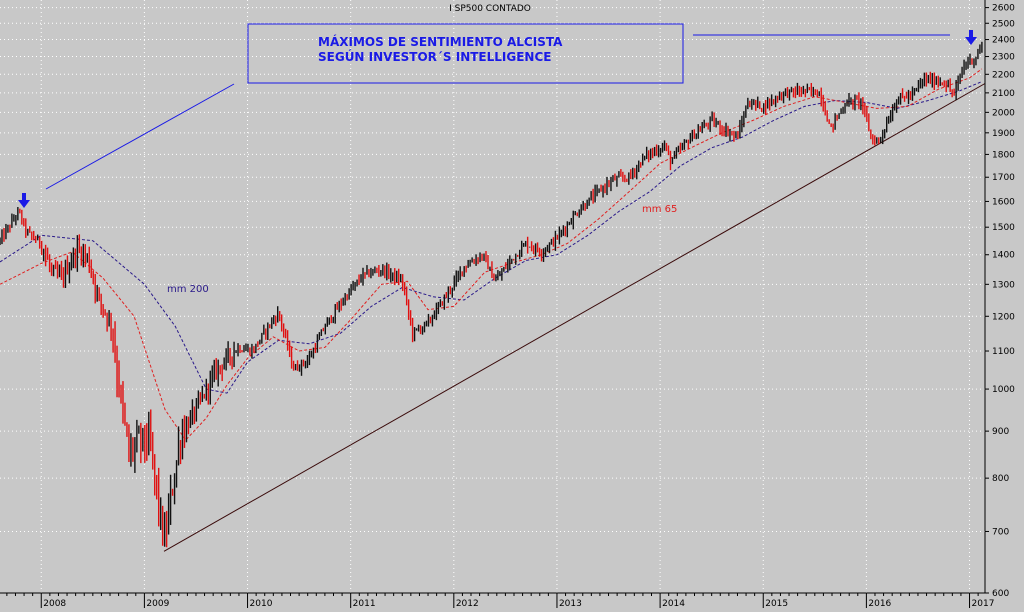  Describe the element at coordinates (1003, 390) in the screenshot. I see `y-tick-label: 1000` at that location.